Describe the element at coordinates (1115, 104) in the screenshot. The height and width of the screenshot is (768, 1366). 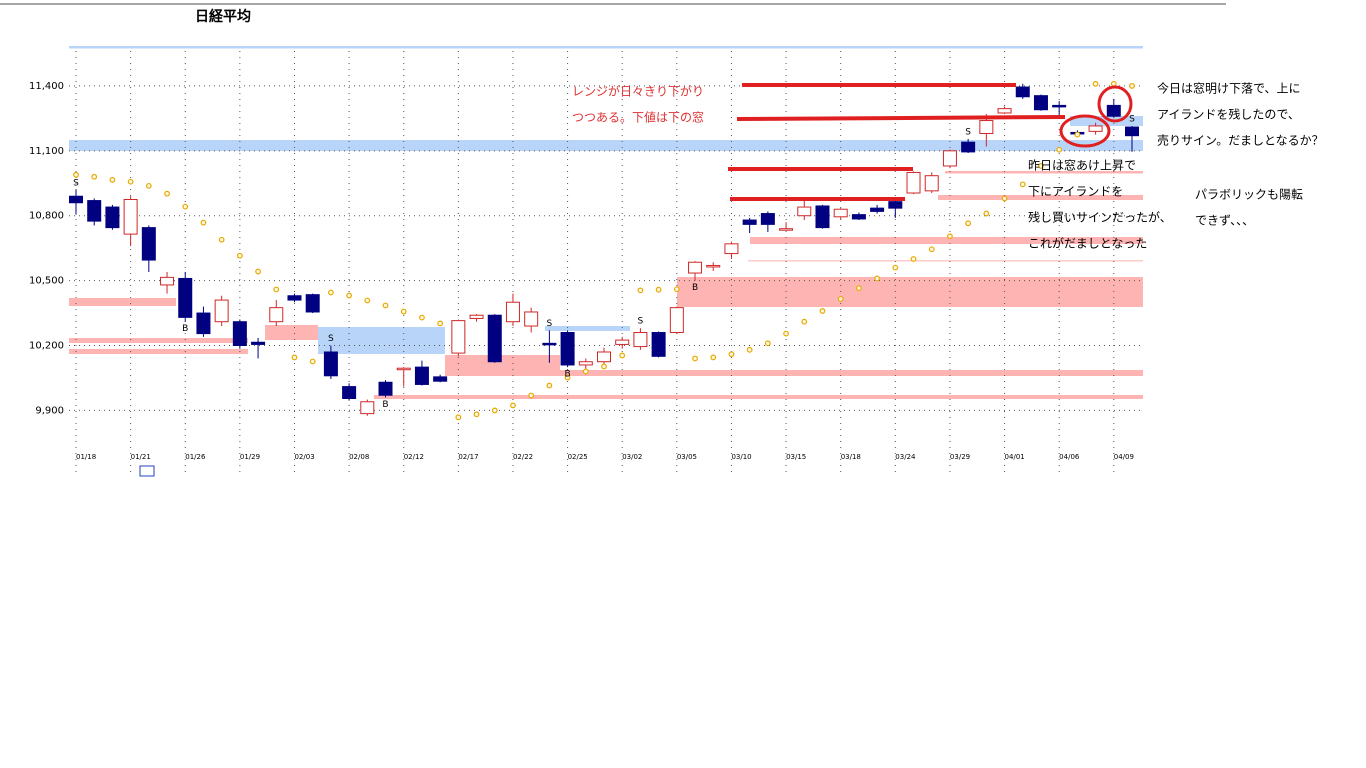
I see `annotation-circle` at that location.